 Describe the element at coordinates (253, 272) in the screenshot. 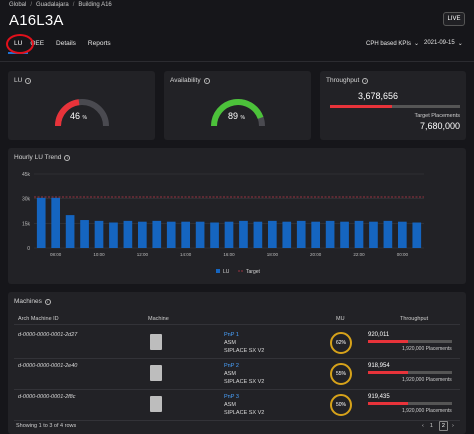

I see `legend-target-label: Target` at that location.